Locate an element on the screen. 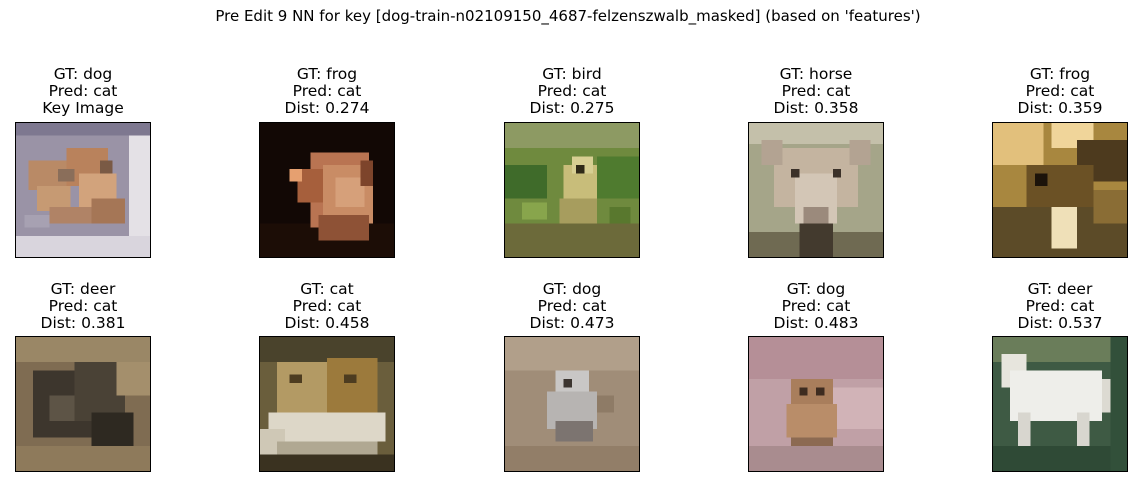 The image size is (1136, 486). panel-caption: GT: deer Pred: cat Dist: 0.537 is located at coordinates (1044, 306).